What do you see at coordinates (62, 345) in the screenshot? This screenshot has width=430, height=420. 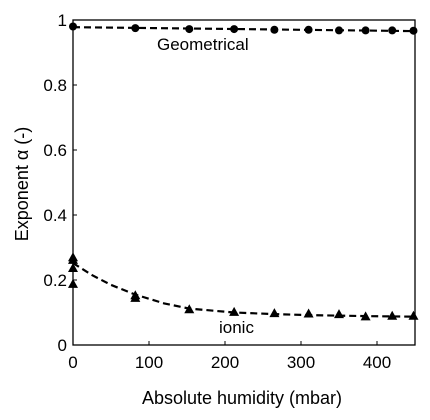 I see `y-tick-label: 0` at bounding box center [62, 345].